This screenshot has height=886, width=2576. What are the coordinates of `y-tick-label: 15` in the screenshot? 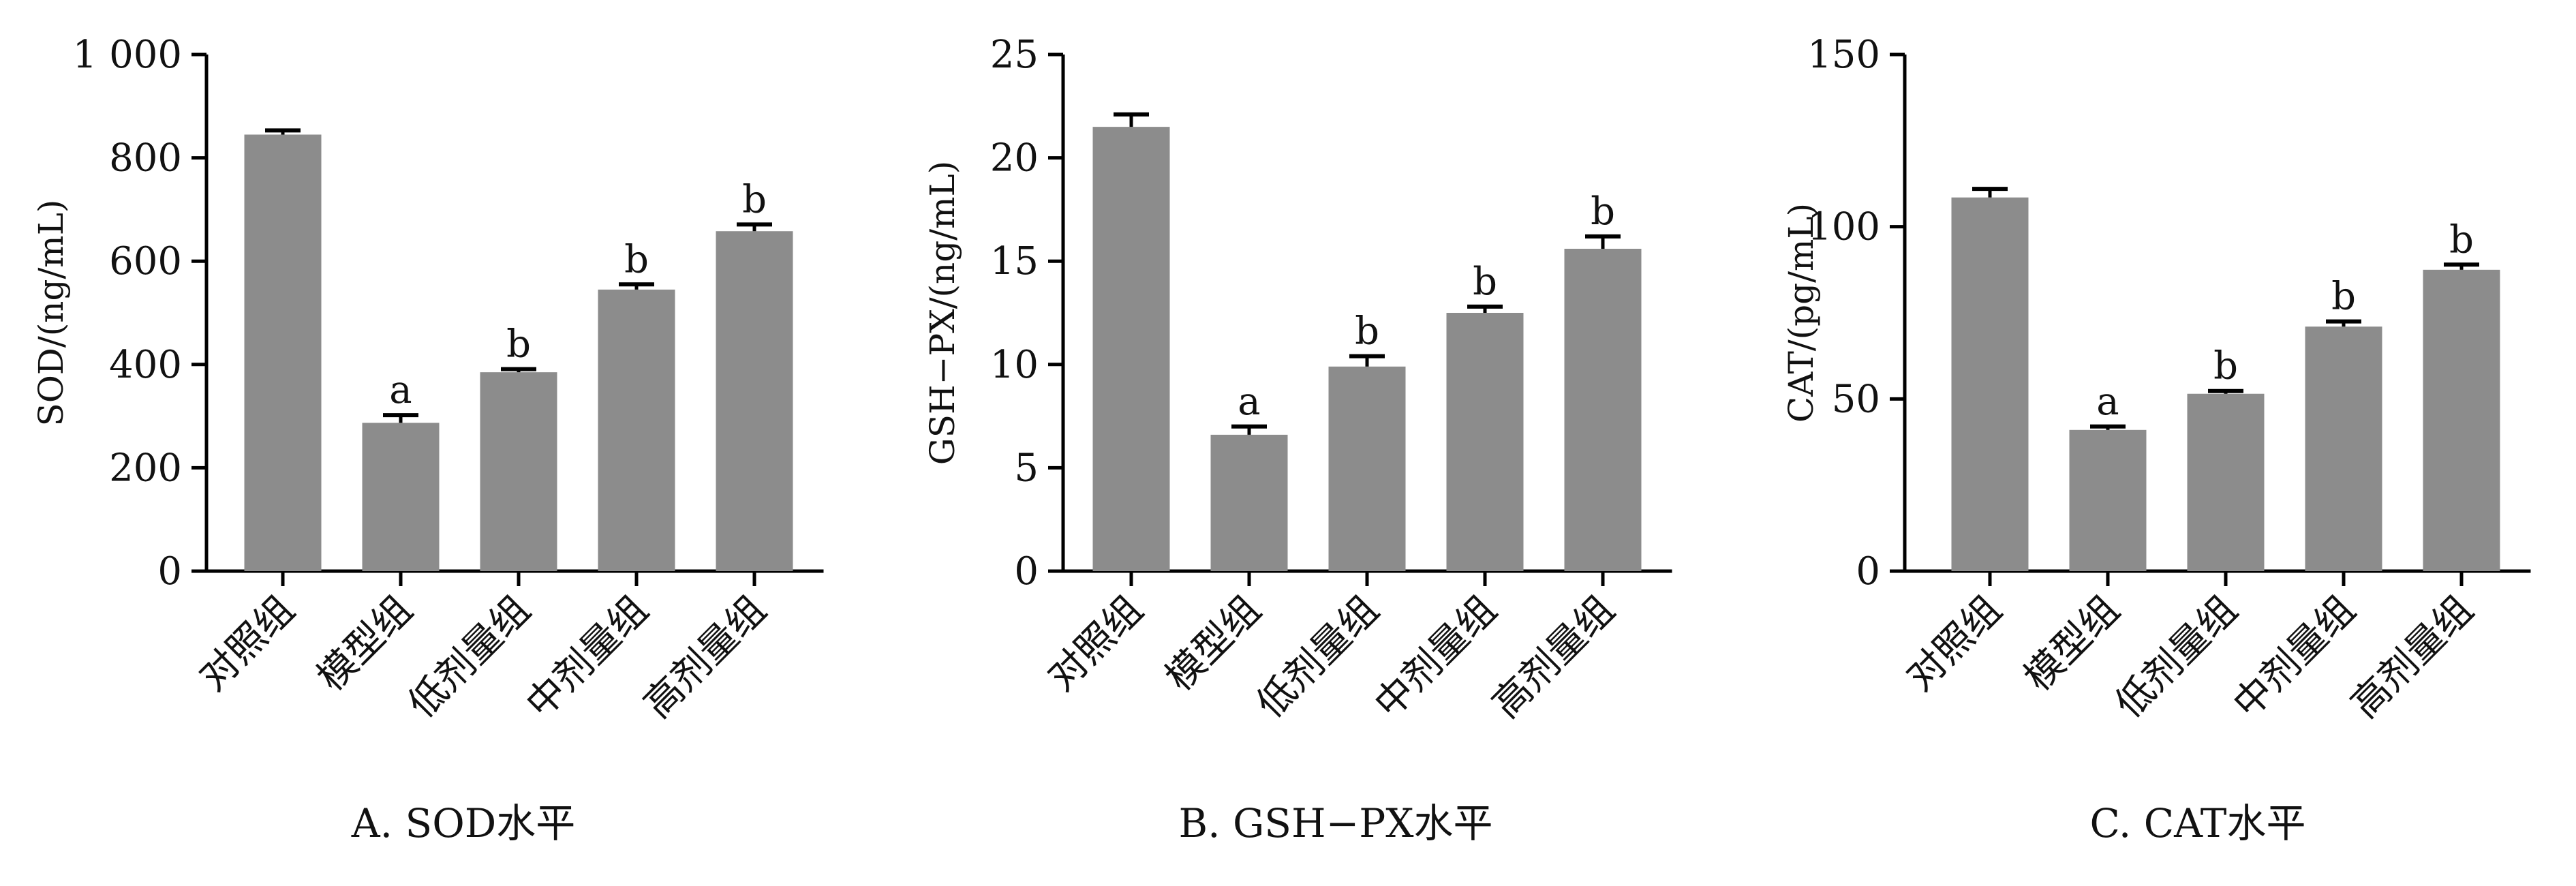 It's located at (1015, 261).